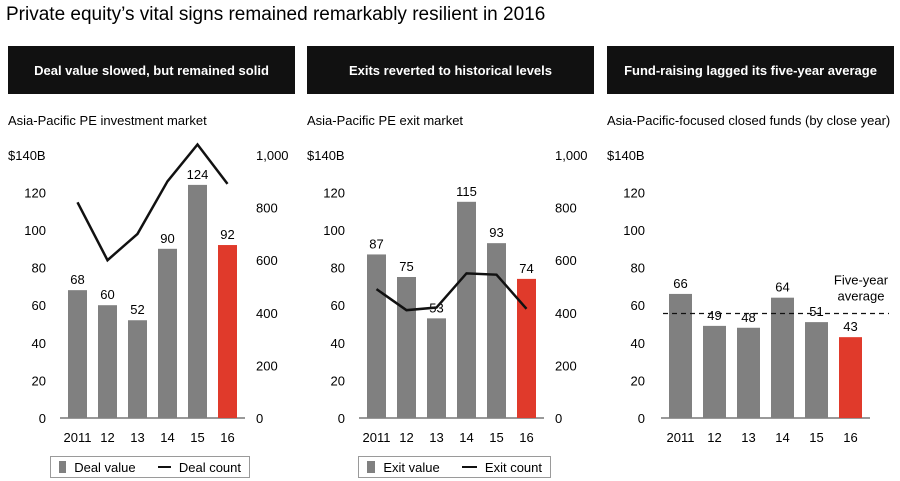 This screenshot has width=900, height=481. I want to click on panel-header: Exits reverted to historical levels, so click(450, 70).